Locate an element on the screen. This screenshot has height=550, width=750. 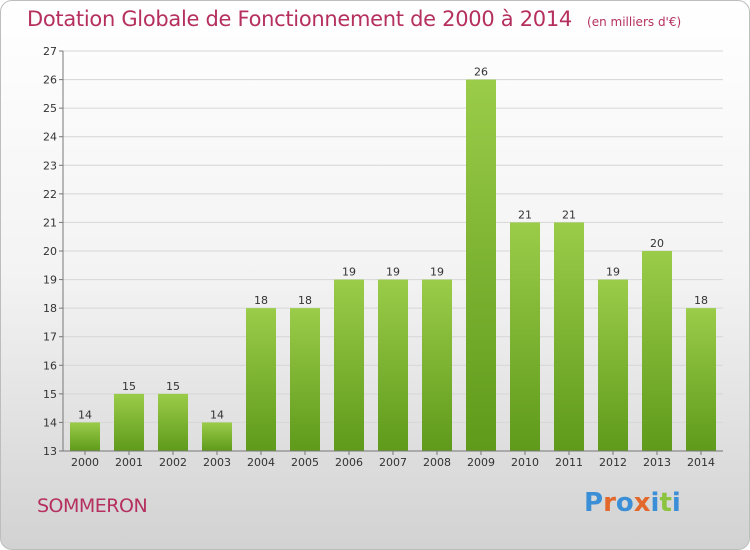
y-tick-label: 24 is located at coordinates (50, 137).